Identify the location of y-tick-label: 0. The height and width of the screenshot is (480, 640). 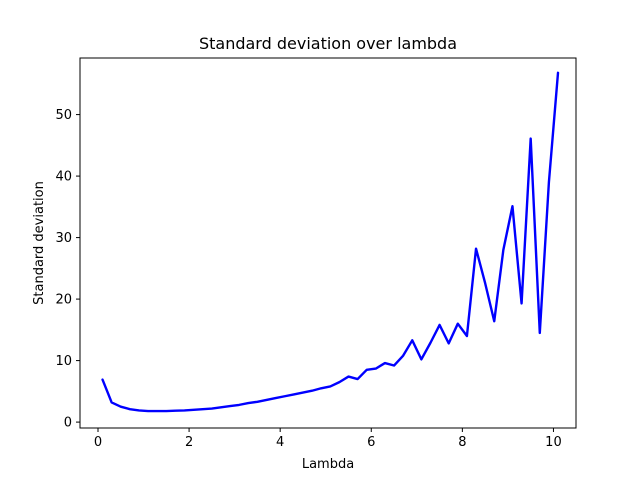
(68, 423).